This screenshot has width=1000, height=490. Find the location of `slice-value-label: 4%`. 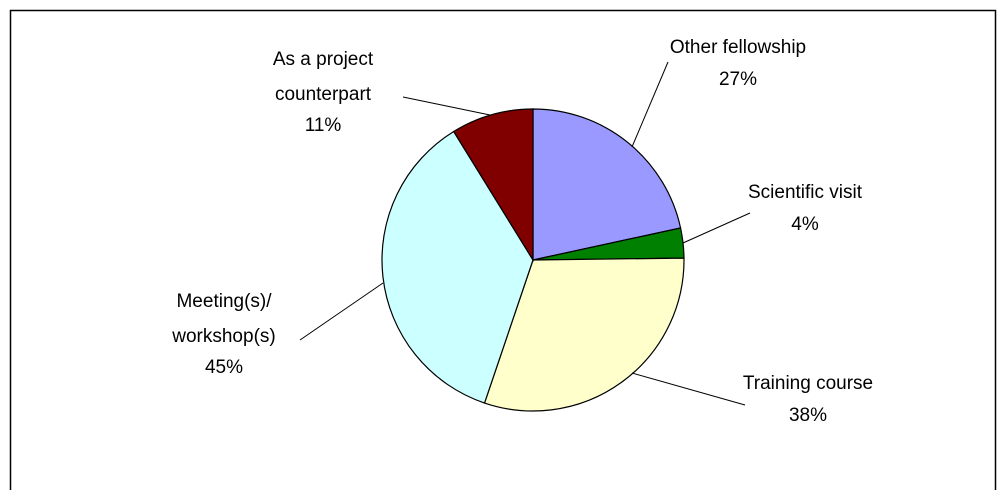

slice-value-label: 4% is located at coordinates (805, 224).